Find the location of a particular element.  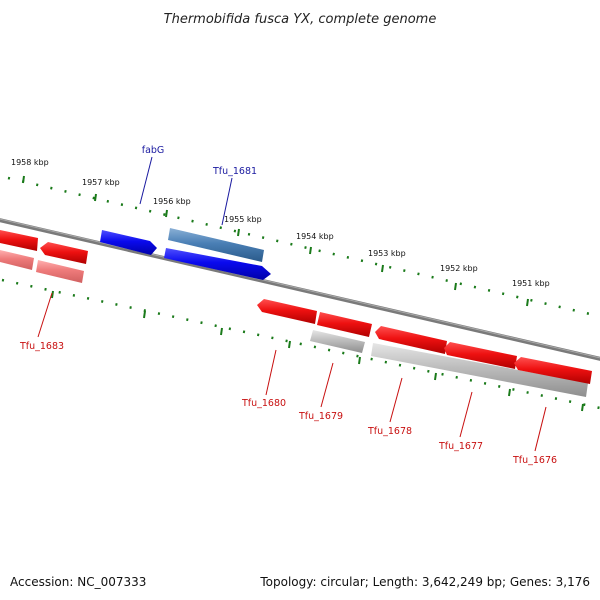

ruler-label-1951: 1951 kbp is located at coordinates (531, 283).